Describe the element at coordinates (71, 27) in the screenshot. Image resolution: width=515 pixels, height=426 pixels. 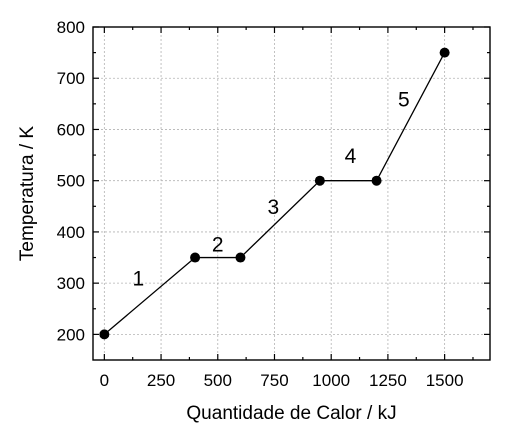
I see `y-tick-label: 800` at that location.